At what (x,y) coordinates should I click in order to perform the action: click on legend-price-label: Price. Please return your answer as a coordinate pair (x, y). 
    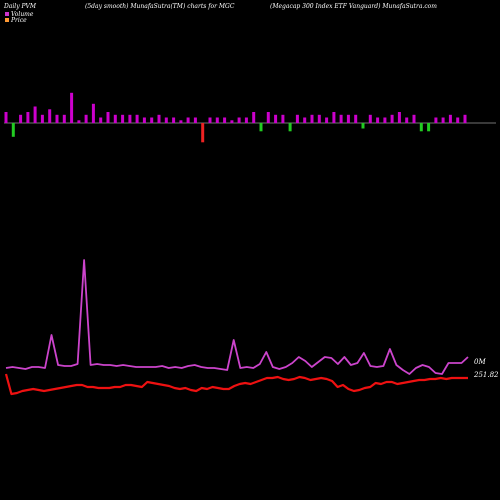
    Looking at the image, I should click on (18, 20).